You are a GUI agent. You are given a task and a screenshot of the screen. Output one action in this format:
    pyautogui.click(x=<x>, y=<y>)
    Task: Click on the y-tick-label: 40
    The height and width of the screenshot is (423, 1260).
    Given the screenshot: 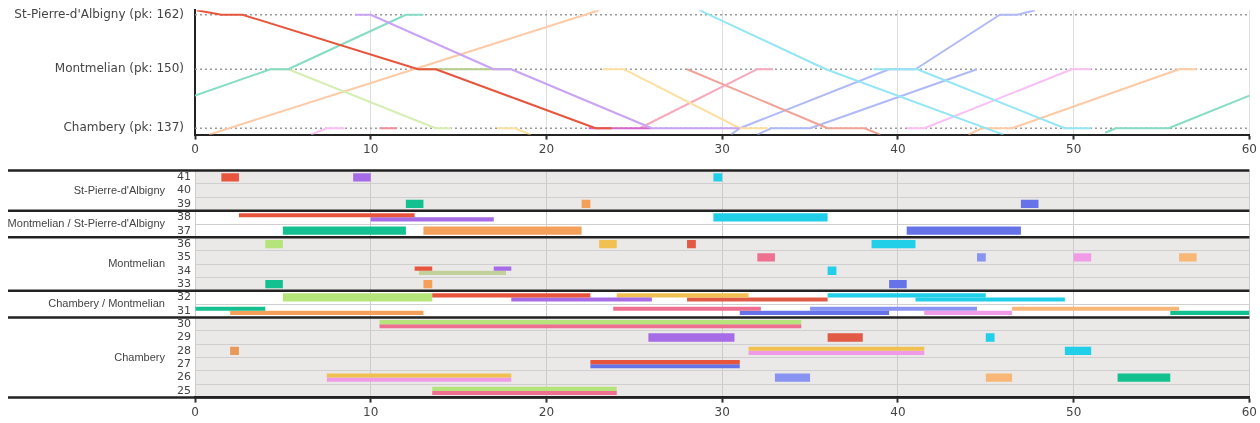 What is the action you would take?
    pyautogui.click(x=184, y=190)
    